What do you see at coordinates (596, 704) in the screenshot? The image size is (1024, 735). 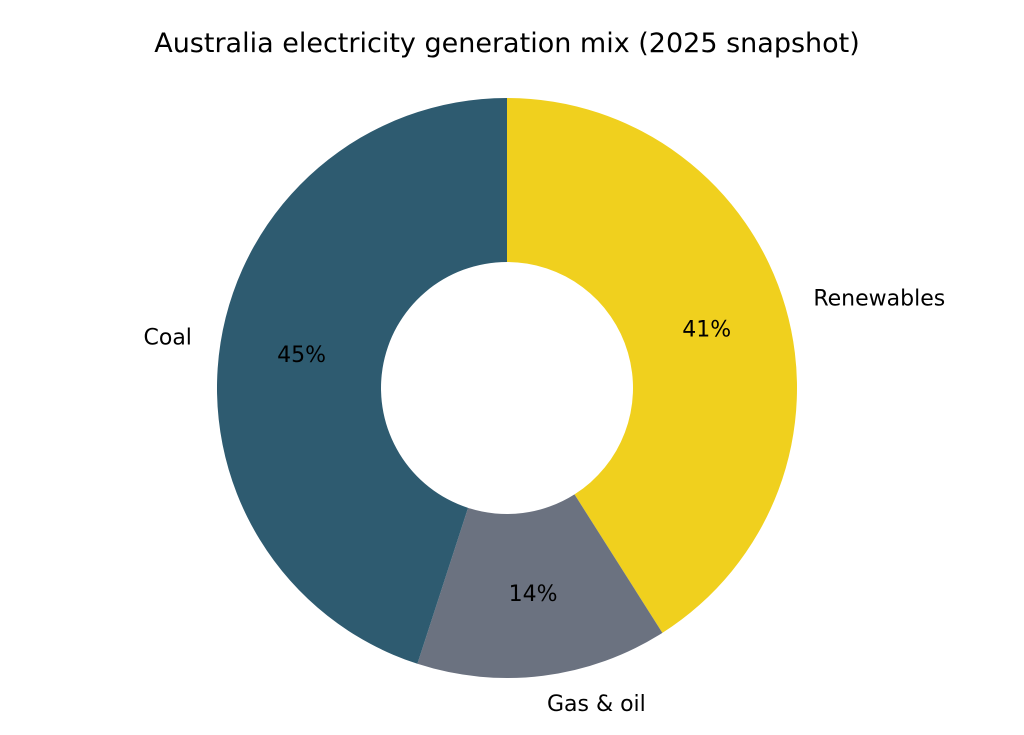 I see `slice-label-gas-oil: Gas & oil` at bounding box center [596, 704].